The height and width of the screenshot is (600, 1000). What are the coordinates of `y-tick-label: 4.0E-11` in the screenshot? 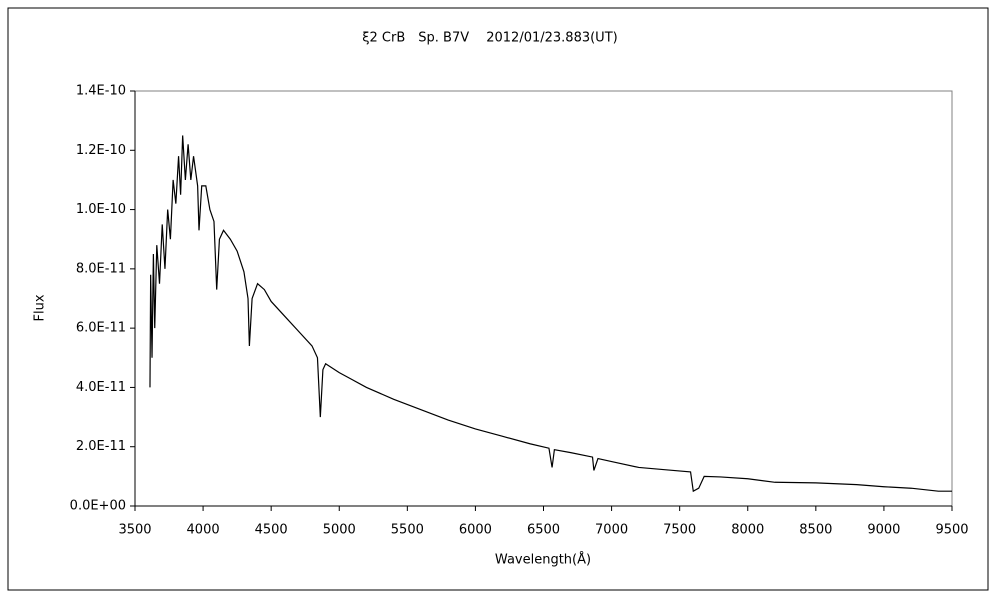 It's located at (101, 387).